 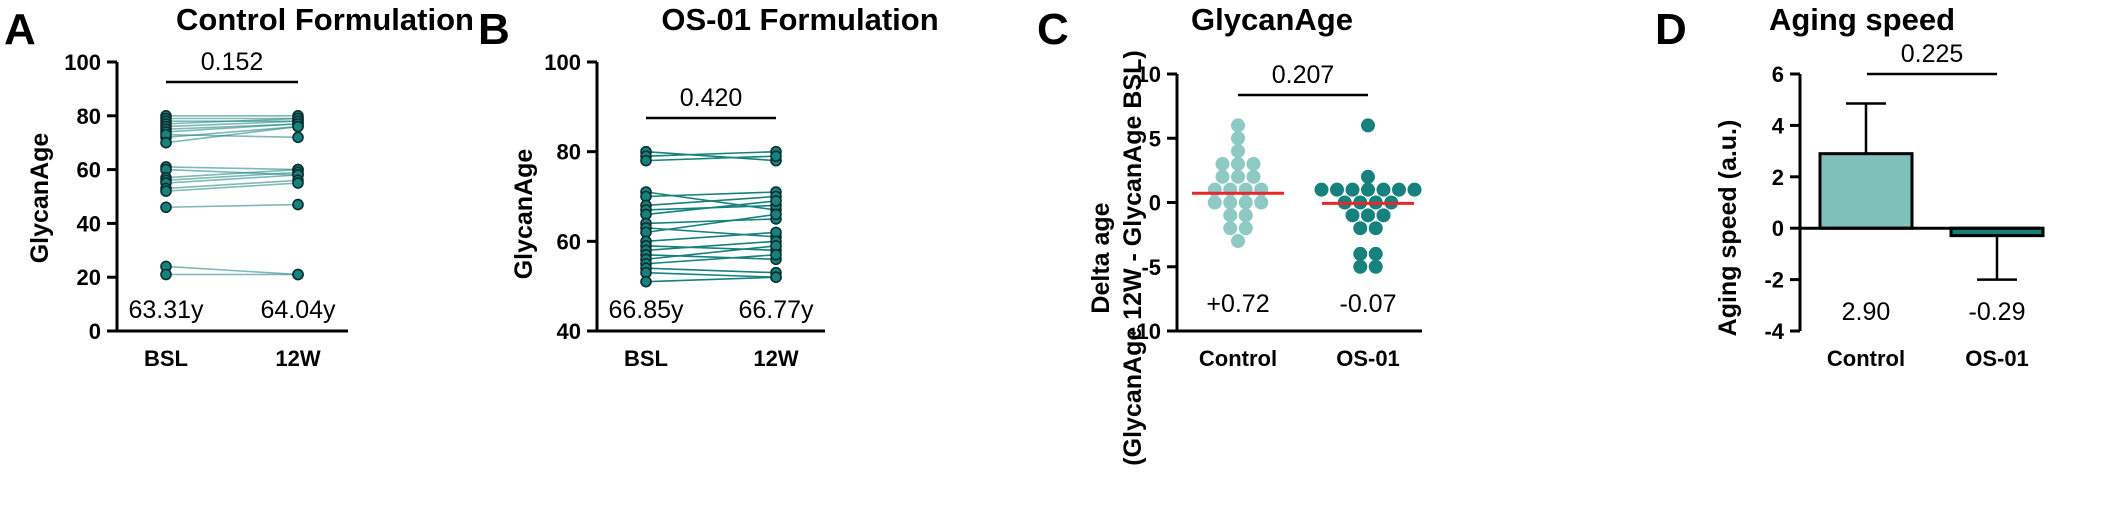 I want to click on panel-a-mean-bsl: 63.31y, so click(x=166, y=310).